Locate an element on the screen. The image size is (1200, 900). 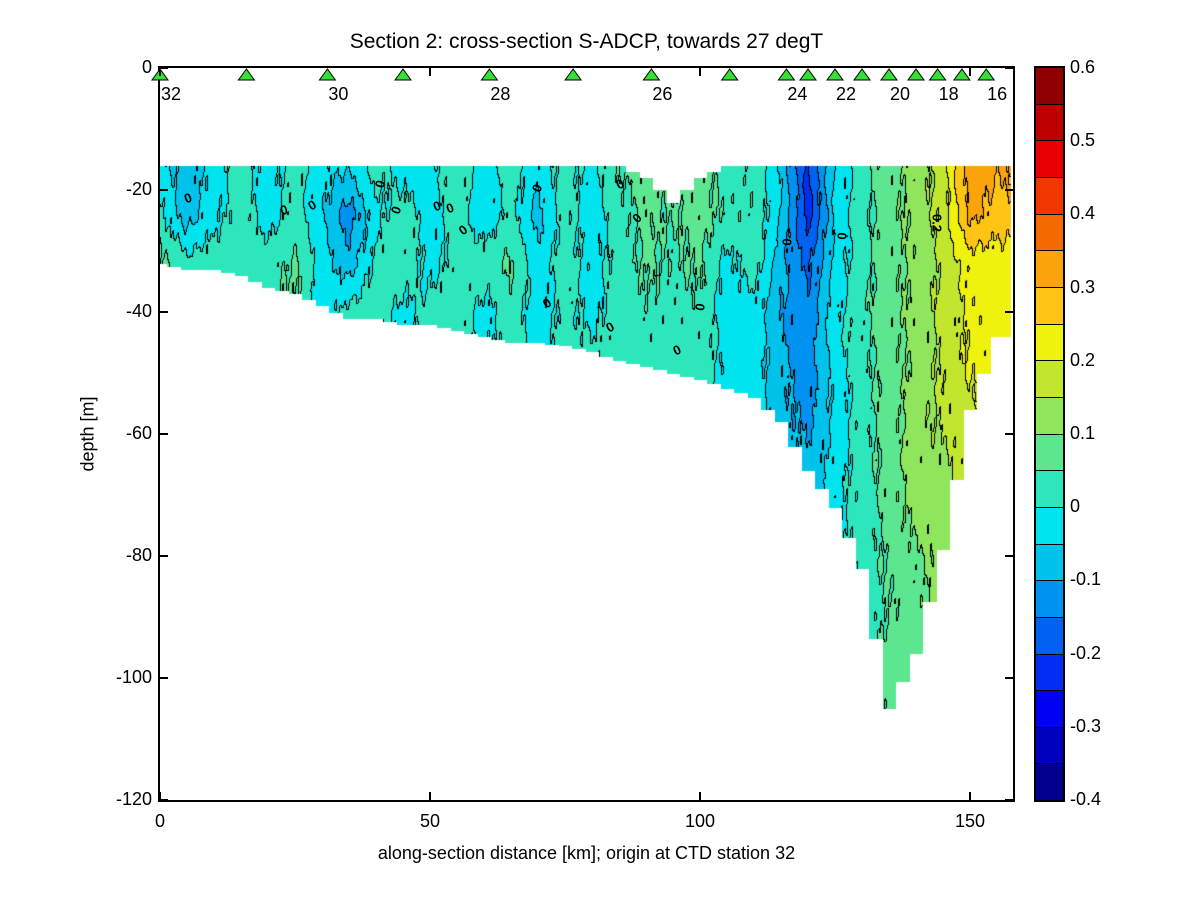
colorbar-tick-label: -0.1 is located at coordinates (1086, 579).